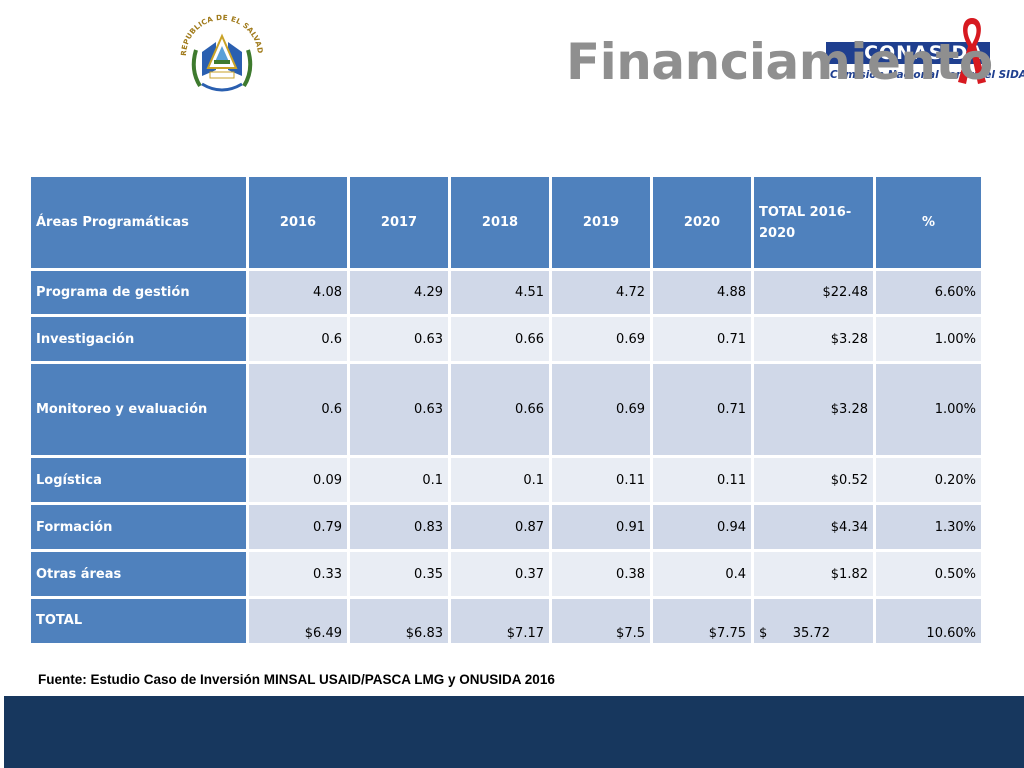 This screenshot has height=768, width=1024. I want to click on row-label: Formación, so click(138, 527).